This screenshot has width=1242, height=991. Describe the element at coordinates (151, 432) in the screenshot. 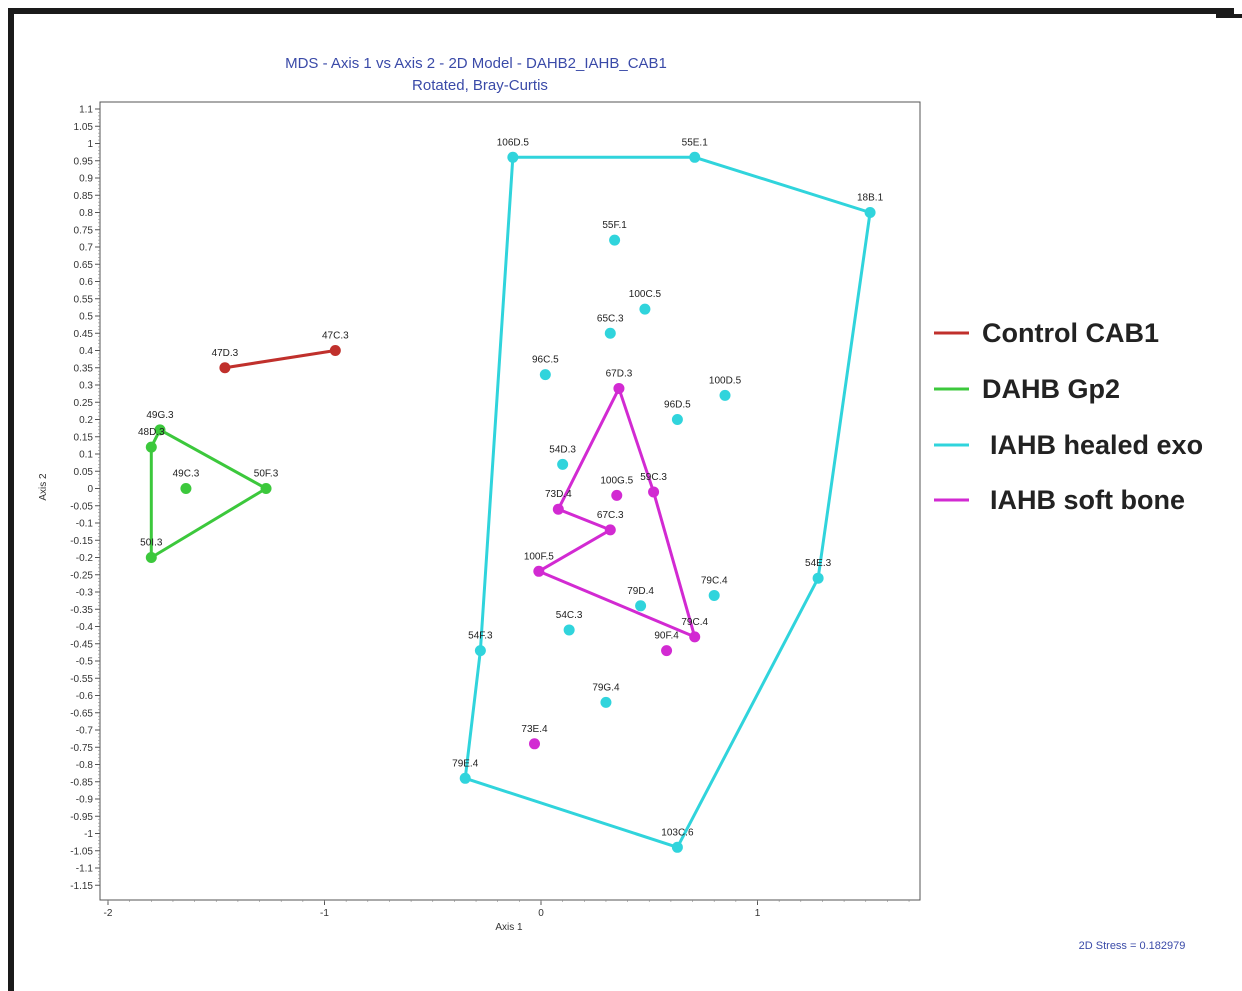

I see `point-label: 48D.3` at that location.